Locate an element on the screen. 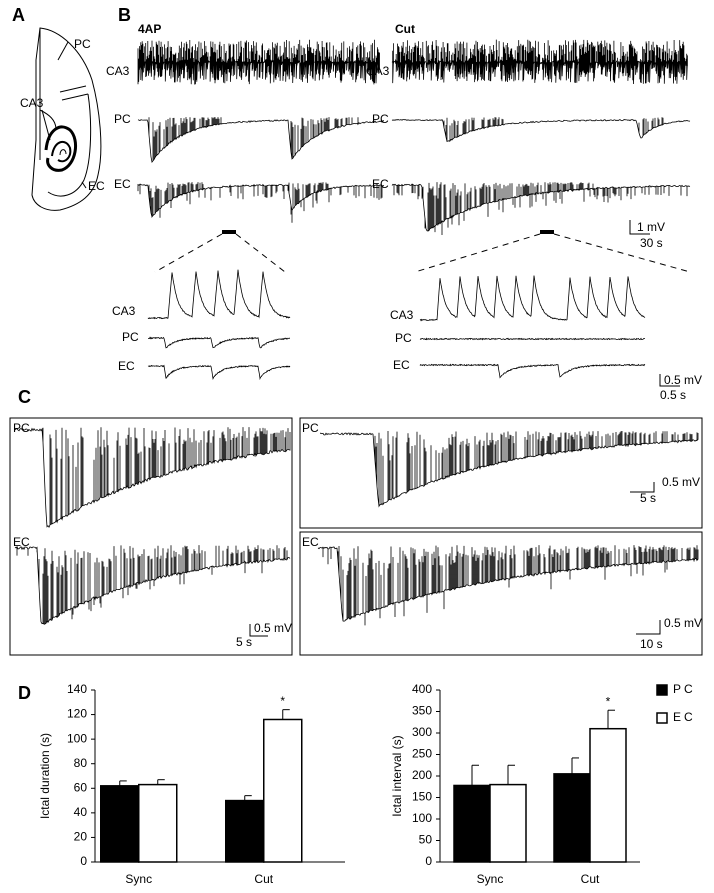 The width and height of the screenshot is (714, 893). y-tick-label: 400 is located at coordinates (422, 689).